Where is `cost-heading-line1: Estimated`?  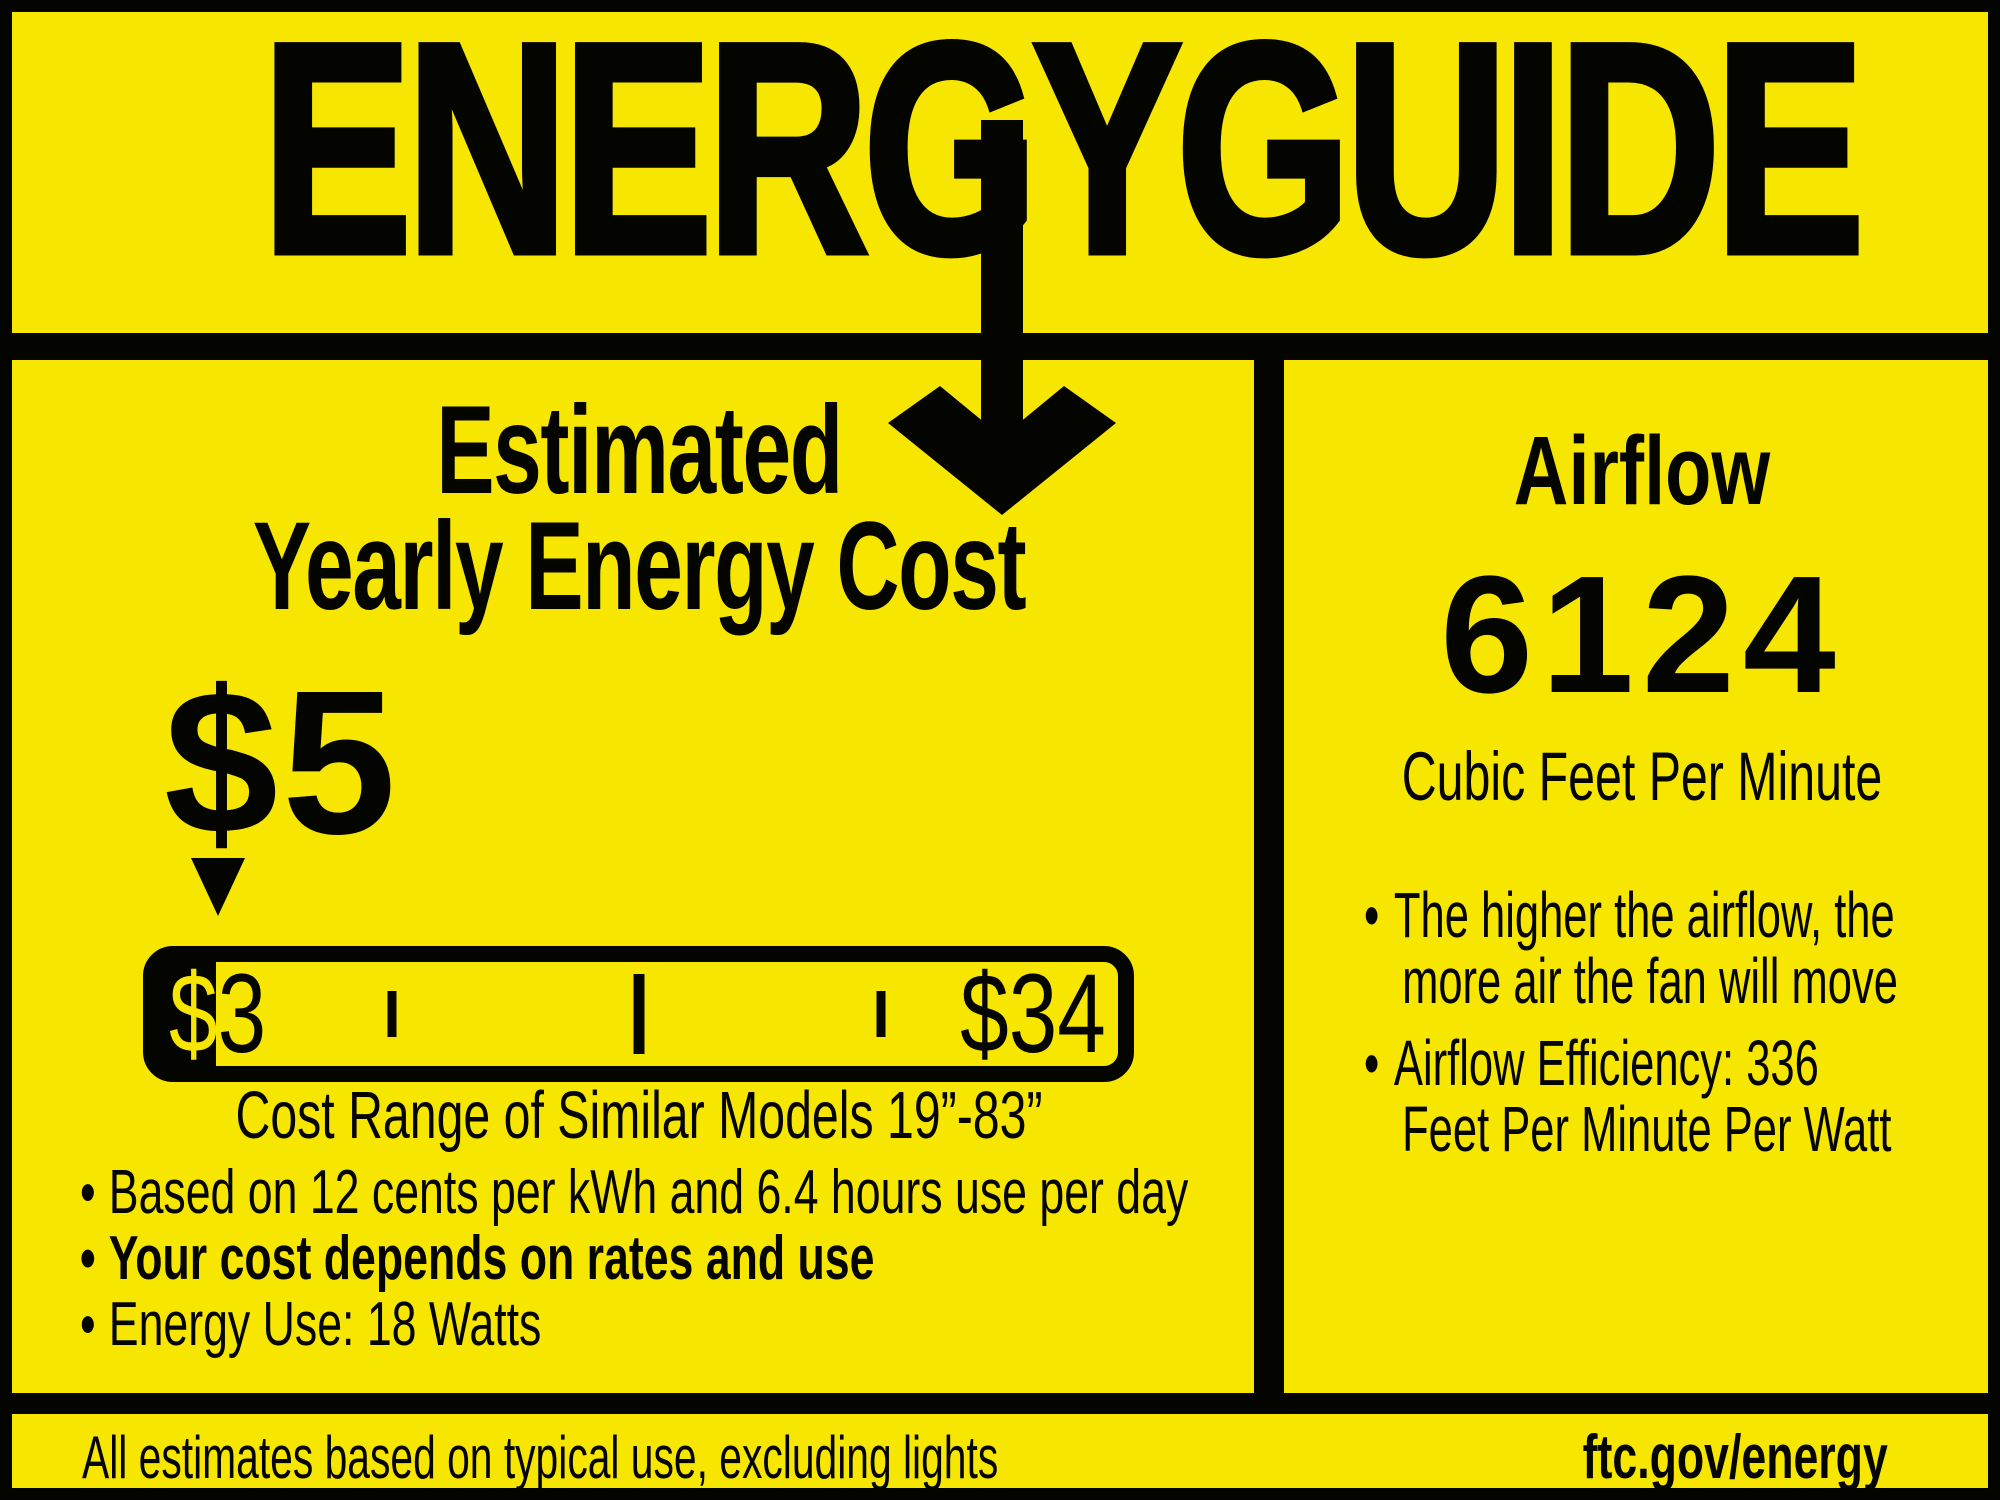
cost-heading-line1: Estimated is located at coordinates (639, 450).